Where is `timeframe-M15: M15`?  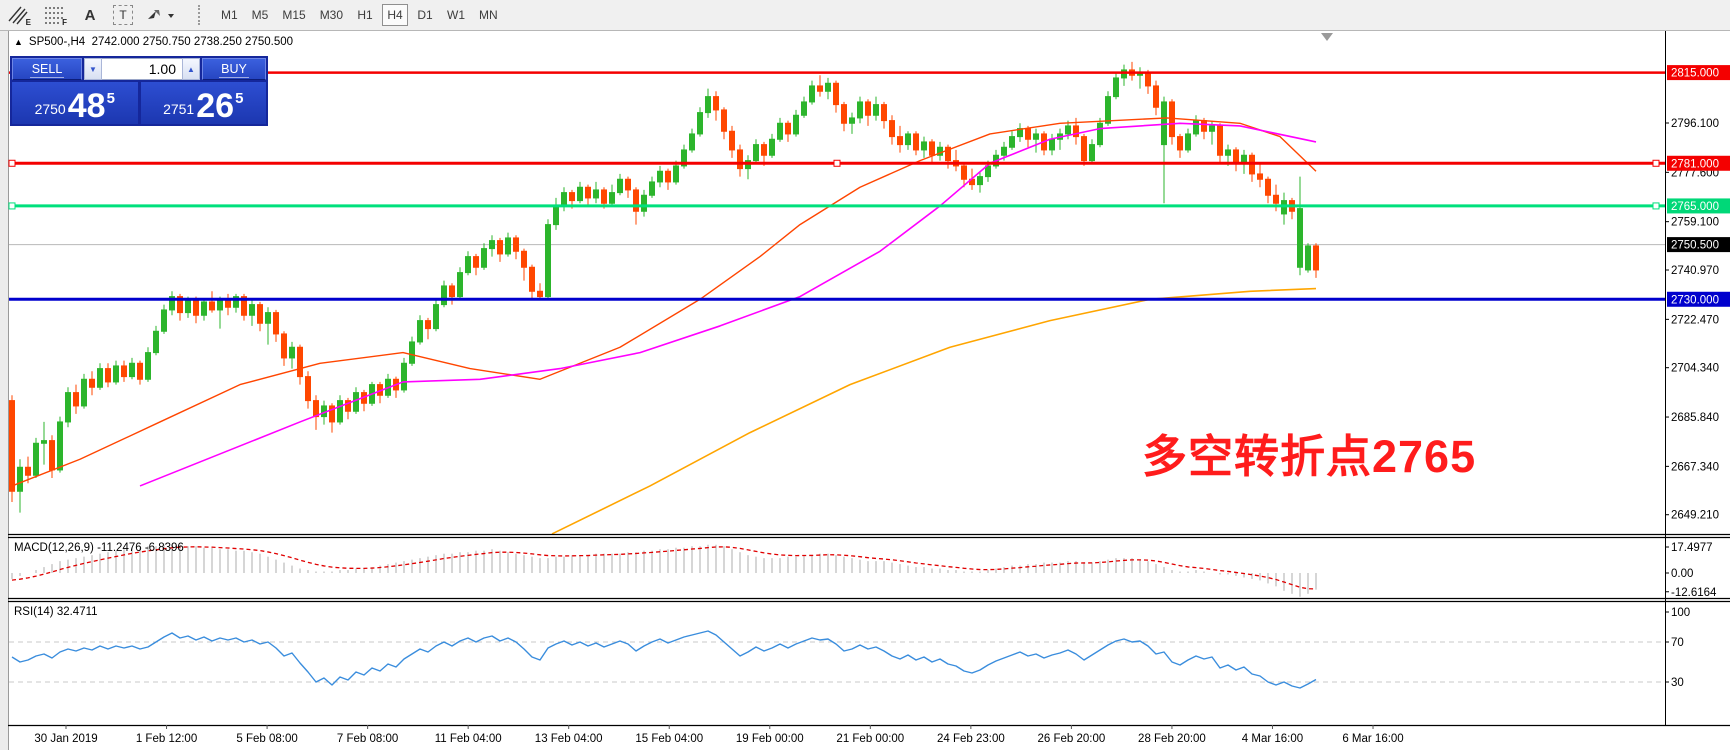
timeframe-M15: M15 is located at coordinates (293, 15).